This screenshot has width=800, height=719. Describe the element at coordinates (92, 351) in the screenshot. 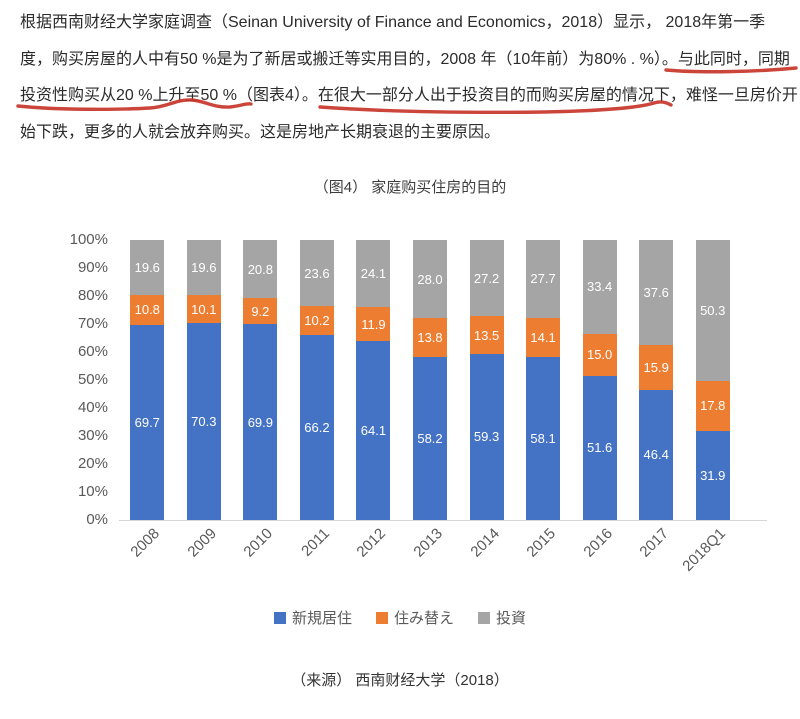

I see `y-axis-tick: 60%` at that location.